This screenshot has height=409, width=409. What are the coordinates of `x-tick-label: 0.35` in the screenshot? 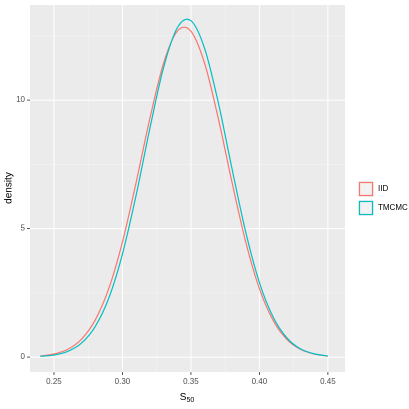 It's located at (191, 381).